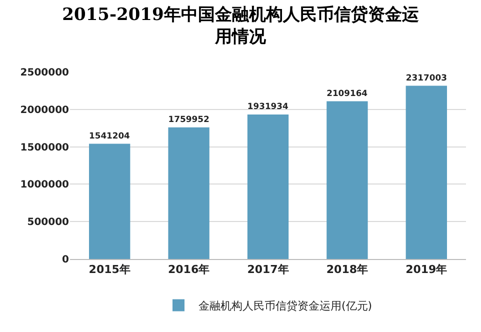 Image resolution: width=481 pixels, height=332 pixels. Describe the element at coordinates (285, 306) in the screenshot. I see `legend-label: 金融机构人民币信贷资金运用(亿元)` at that location.